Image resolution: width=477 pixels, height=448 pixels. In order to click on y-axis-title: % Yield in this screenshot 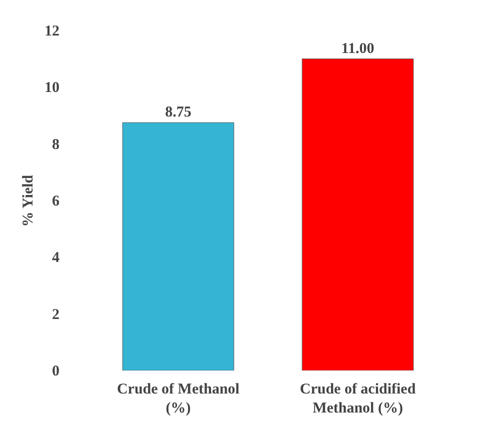, I will do `click(28, 200)`.